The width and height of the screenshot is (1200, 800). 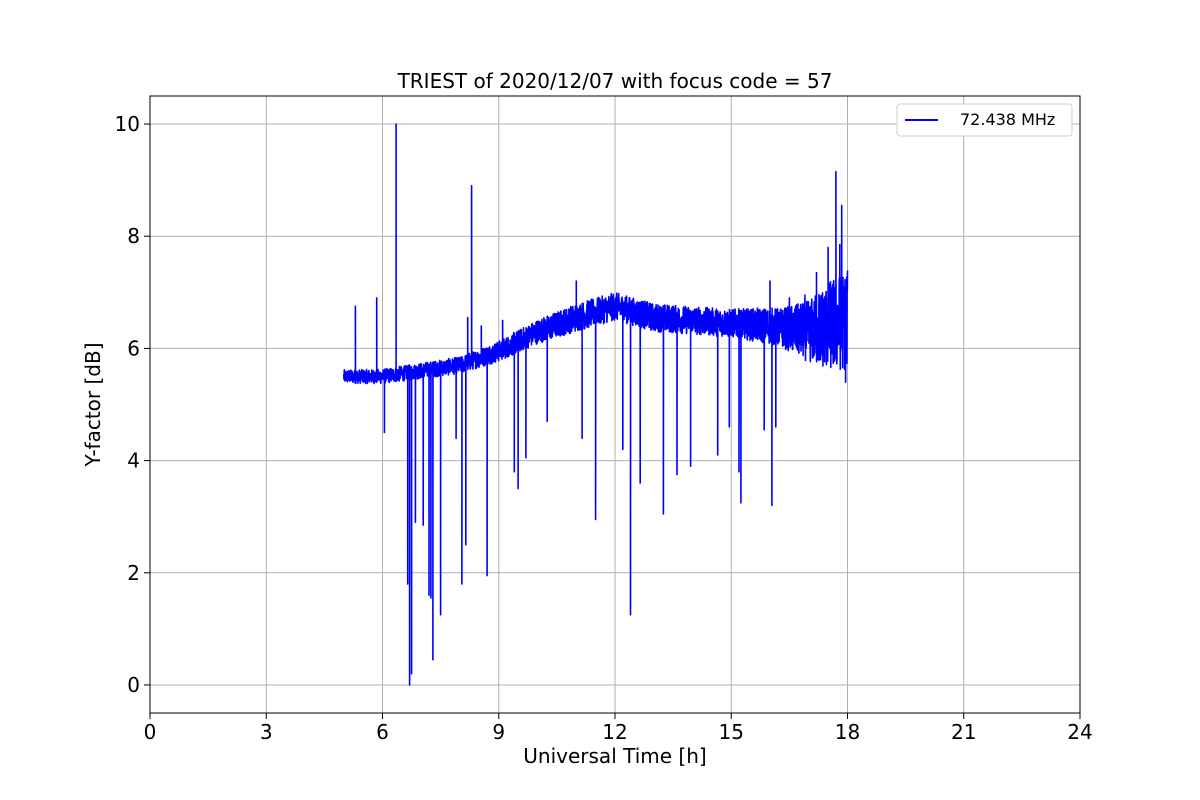 What do you see at coordinates (266, 732) in the screenshot?
I see `x-tick-label: 3` at bounding box center [266, 732].